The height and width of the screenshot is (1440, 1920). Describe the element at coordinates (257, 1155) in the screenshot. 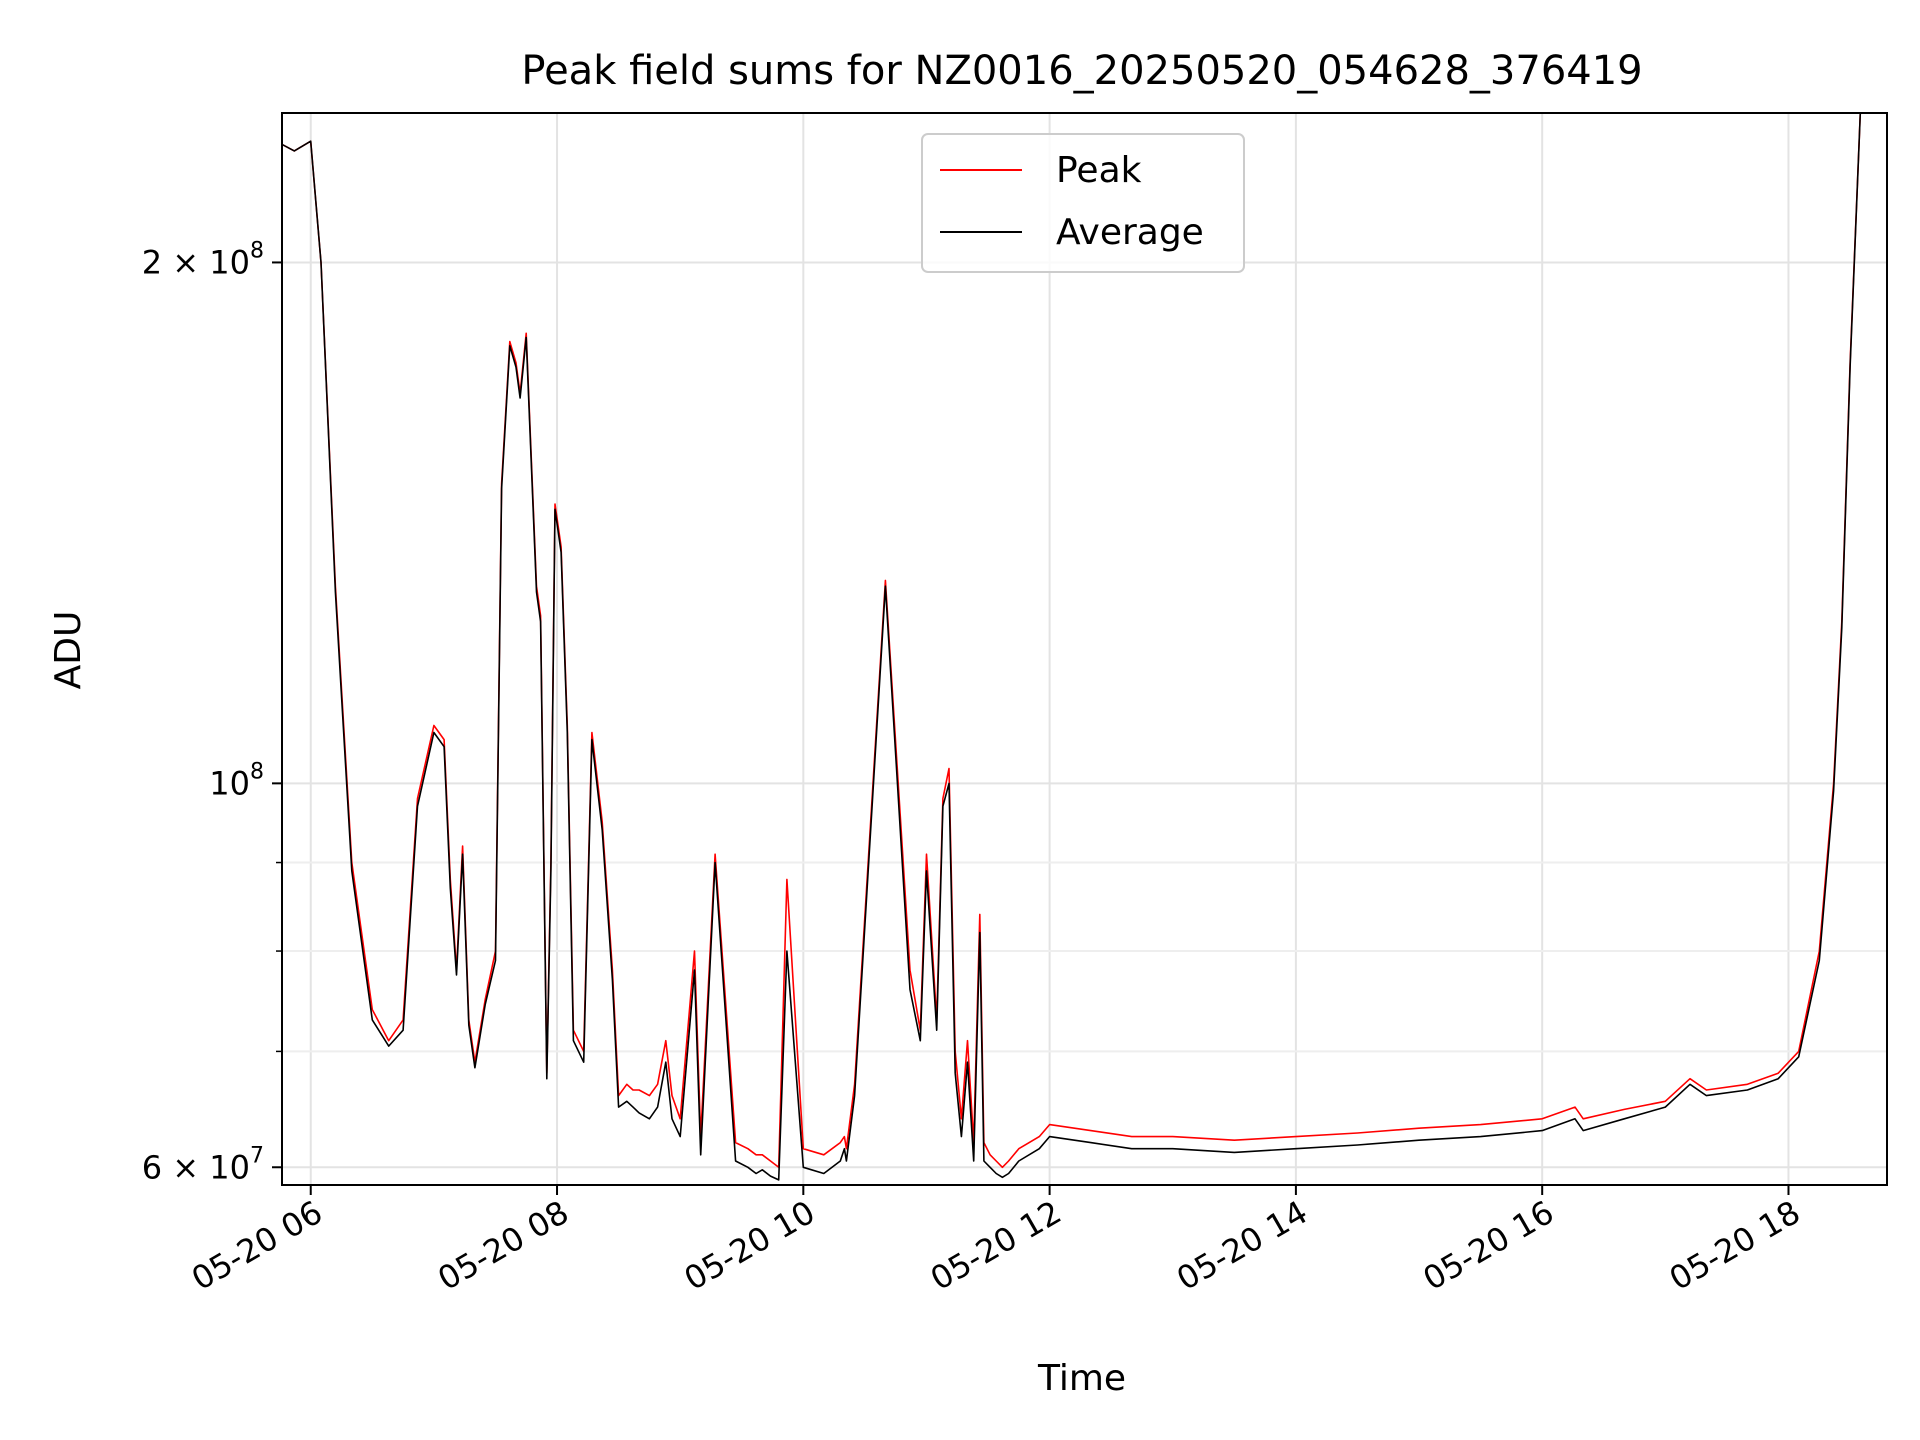

I see `y-tick-exponent: 7` at that location.